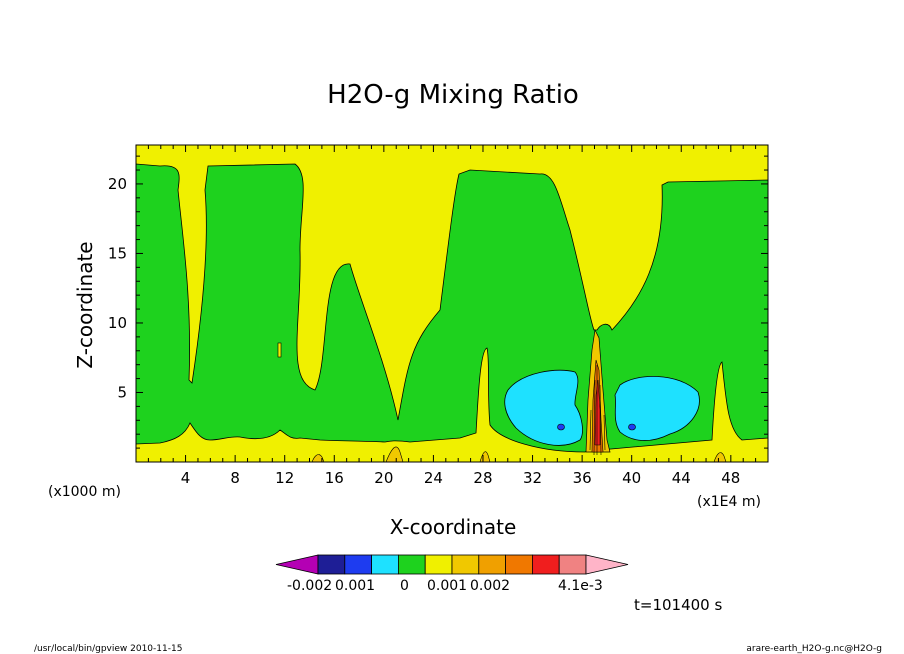 This screenshot has width=904, height=654. Describe the element at coordinates (117, 253) in the screenshot. I see `y-tick-label: 15` at that location.